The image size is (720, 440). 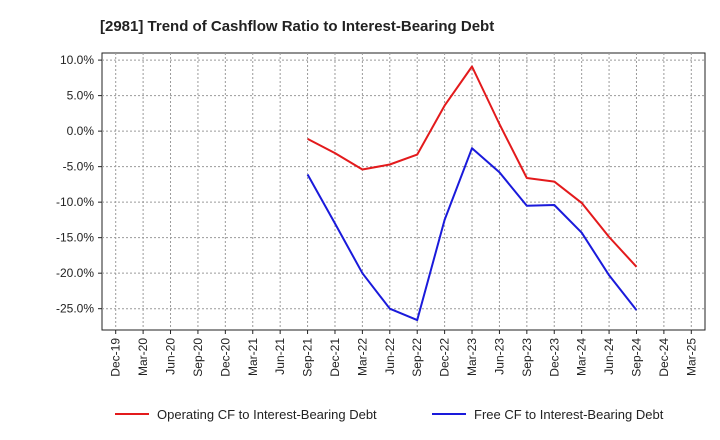 I want to click on x-tick-label: Mar-25, so click(x=691, y=357).